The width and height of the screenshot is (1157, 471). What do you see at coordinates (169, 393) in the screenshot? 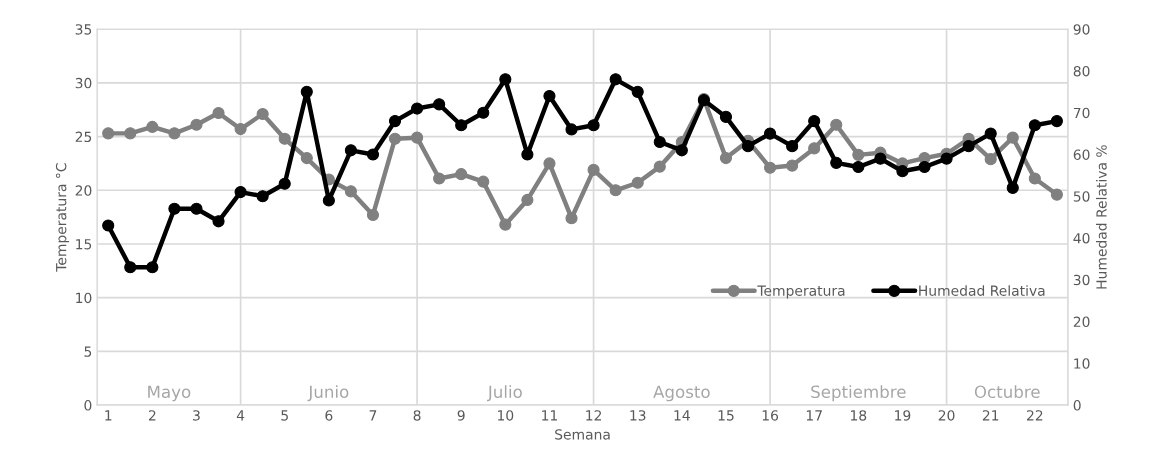
I see `annotation: Mayo` at bounding box center [169, 393].